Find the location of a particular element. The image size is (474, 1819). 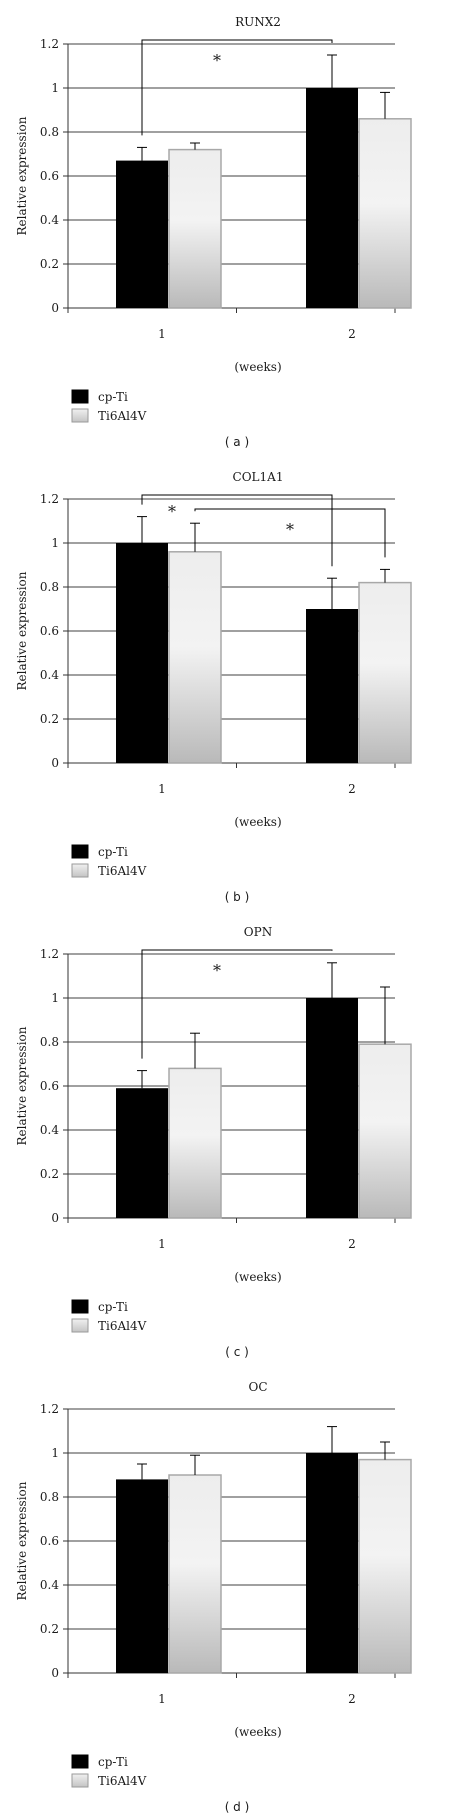

panel-label: ( c ) is located at coordinates (237, 1352).